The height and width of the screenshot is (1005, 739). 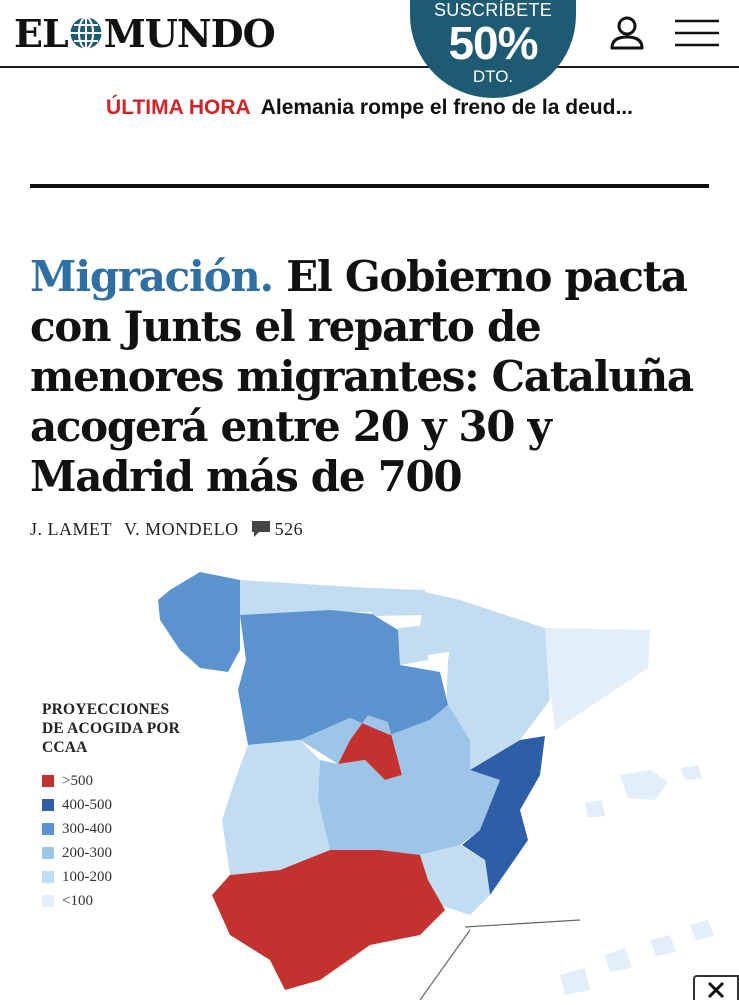 I want to click on legend-item: 400-500, so click(x=142, y=805).